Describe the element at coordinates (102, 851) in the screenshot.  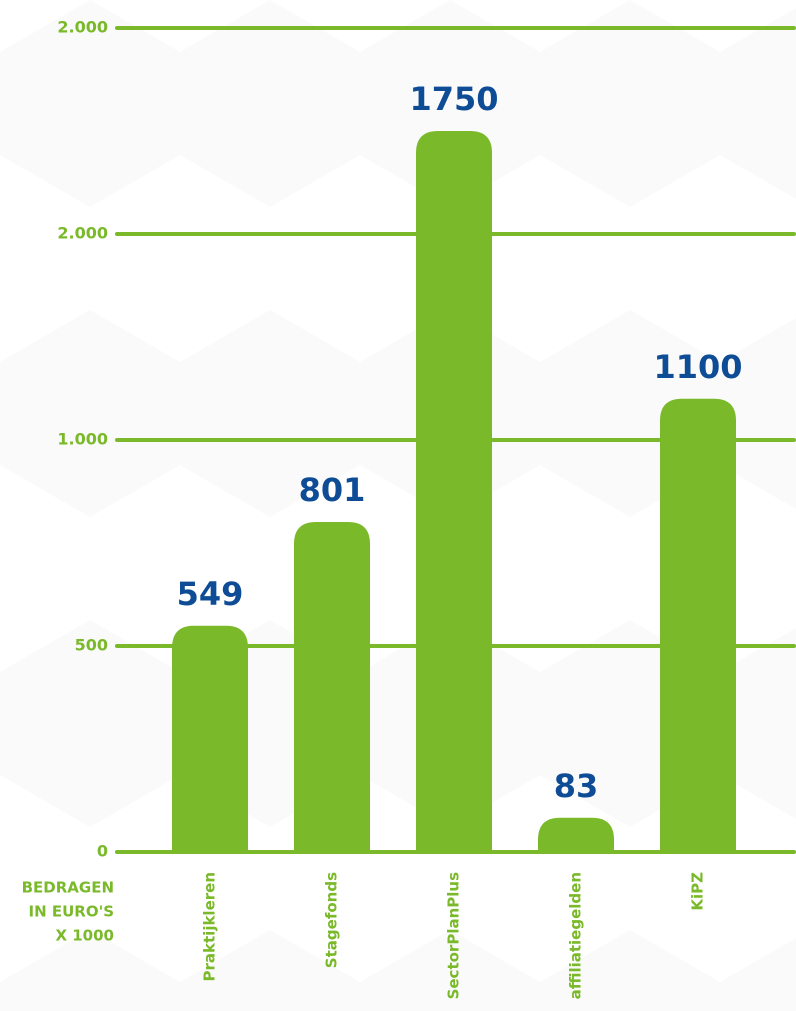
I see `y-tick-label: 0` at that location.